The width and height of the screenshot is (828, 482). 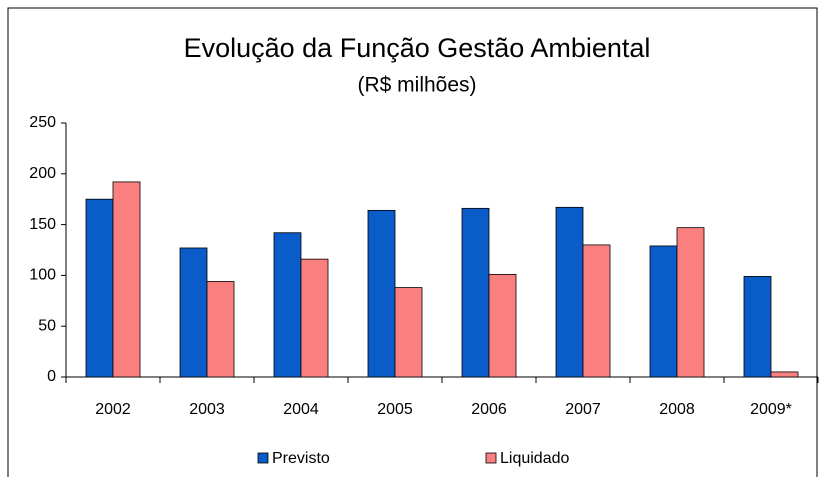 I want to click on chart-title: Evolução da Função Gestão Ambiental, so click(x=417, y=48).